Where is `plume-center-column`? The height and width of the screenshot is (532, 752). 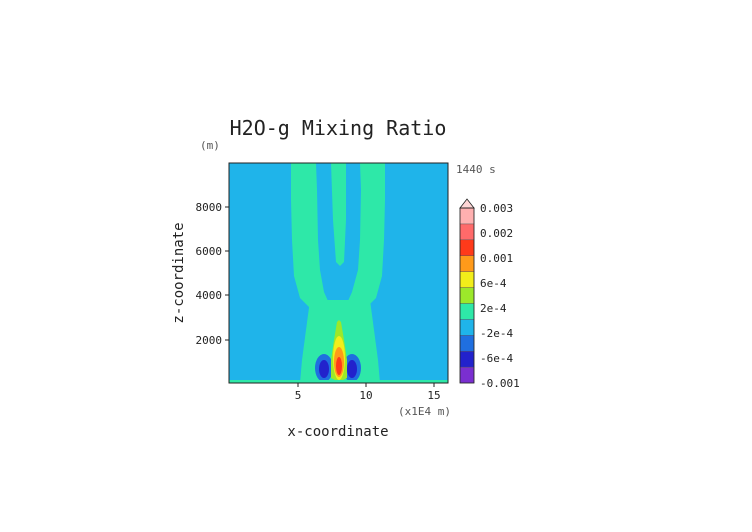
plume-center-column is located at coordinates (338, 214).